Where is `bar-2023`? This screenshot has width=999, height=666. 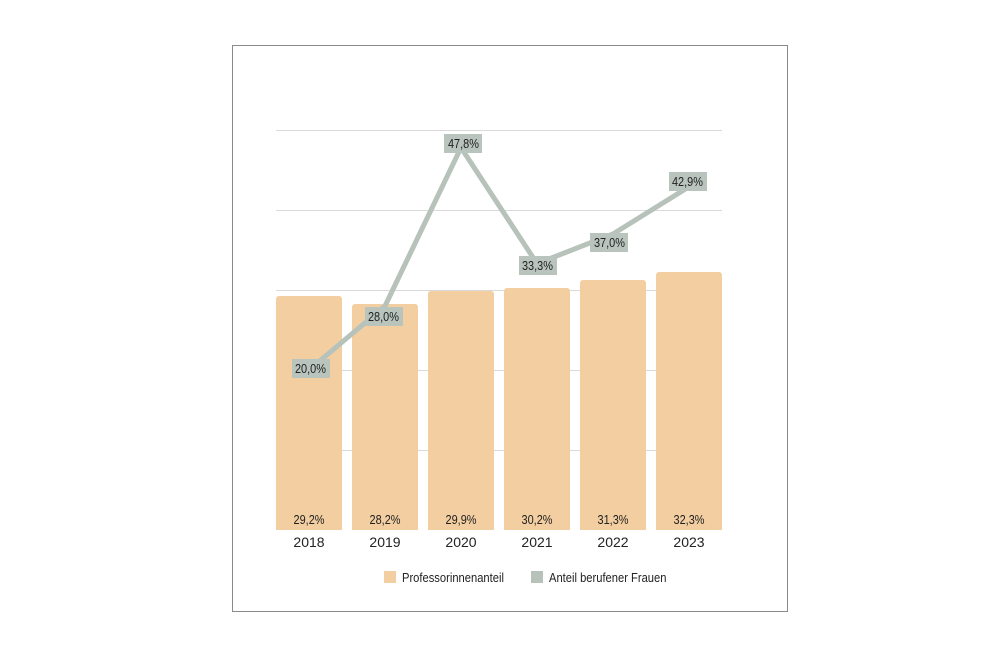
bar-2023 is located at coordinates (689, 400).